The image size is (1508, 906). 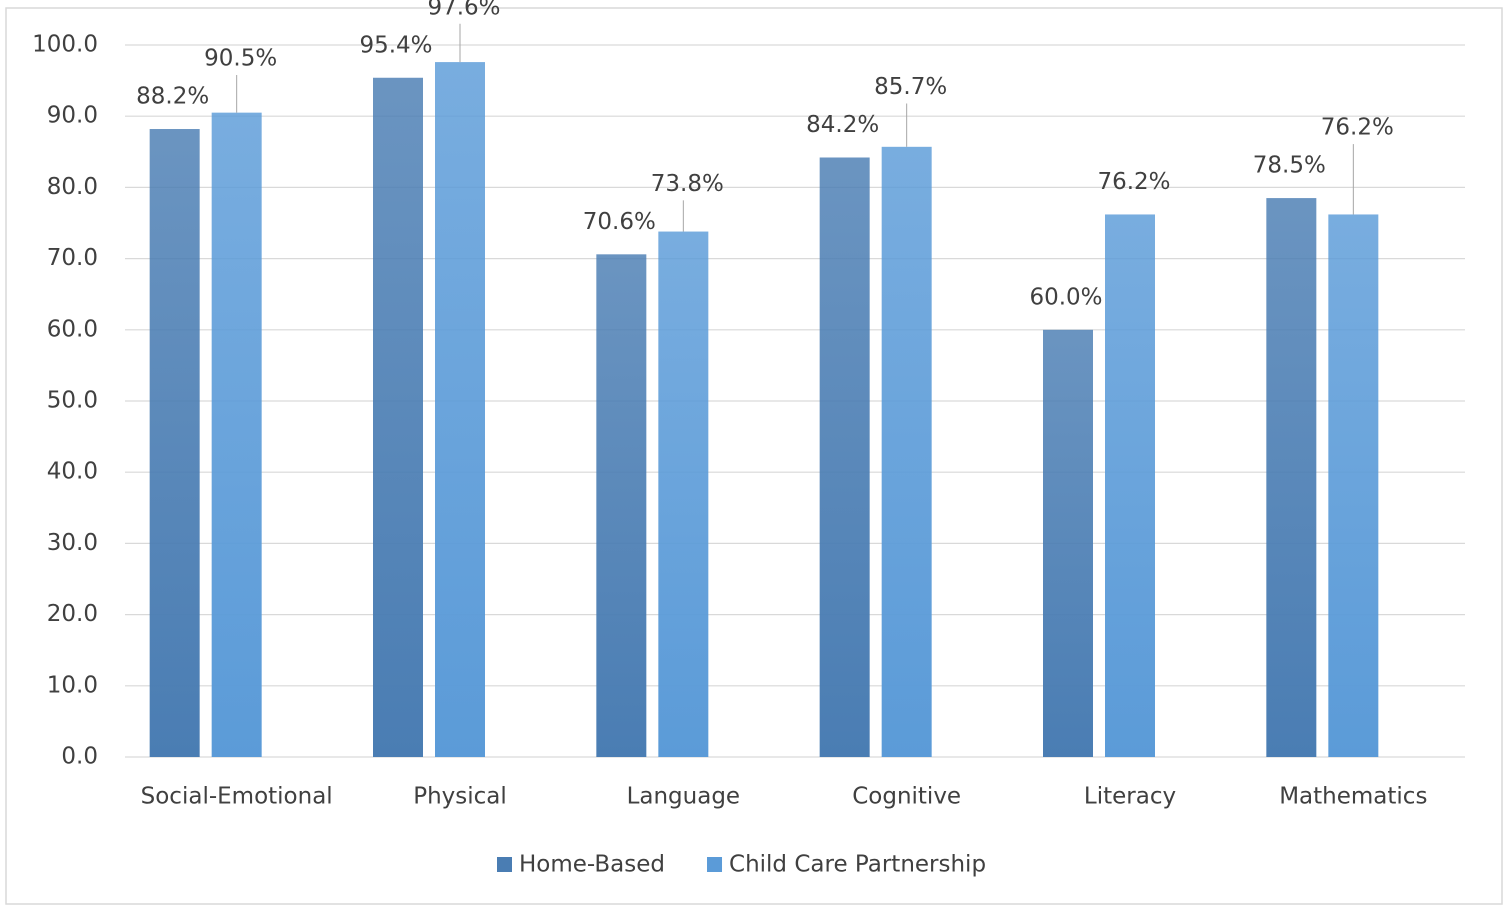 I want to click on data-label: 95.4%, so click(x=395, y=45).